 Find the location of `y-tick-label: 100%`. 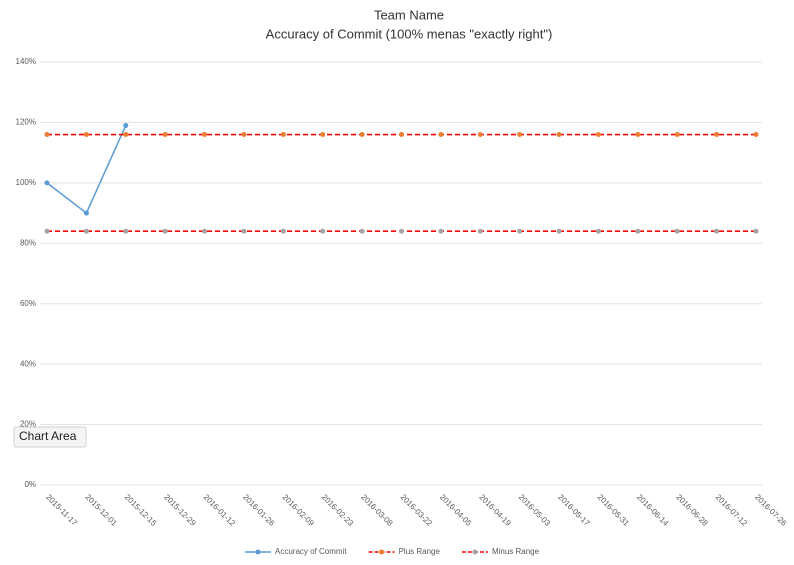

y-tick-label: 100% is located at coordinates (26, 182).